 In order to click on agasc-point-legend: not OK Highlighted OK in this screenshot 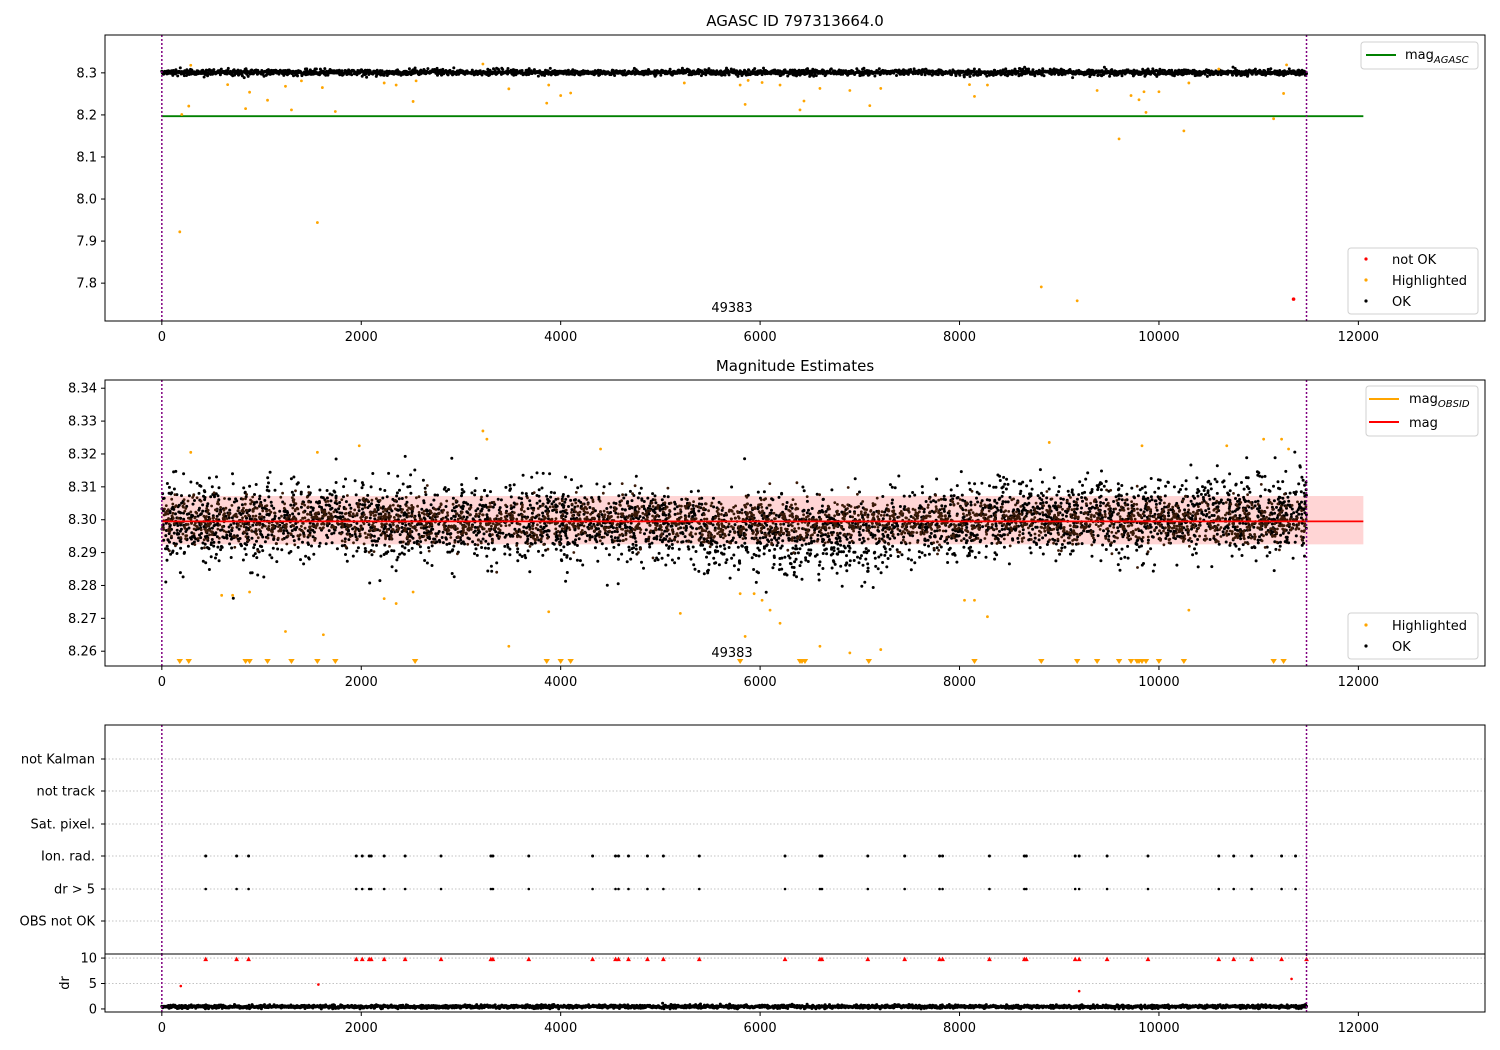, I will do `click(1413, 281)`.